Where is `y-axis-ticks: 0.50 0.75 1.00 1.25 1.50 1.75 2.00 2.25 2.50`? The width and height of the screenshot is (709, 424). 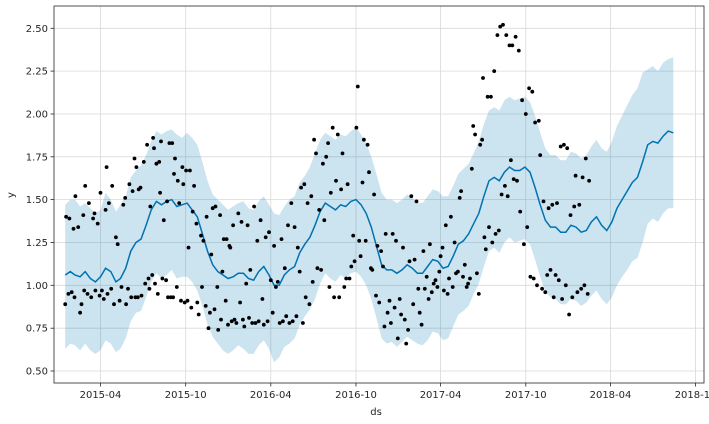
y-axis-ticks: 0.50 0.75 1.00 1.25 1.50 1.75 2.00 2.25 2.50 is located at coordinates (40, 201).